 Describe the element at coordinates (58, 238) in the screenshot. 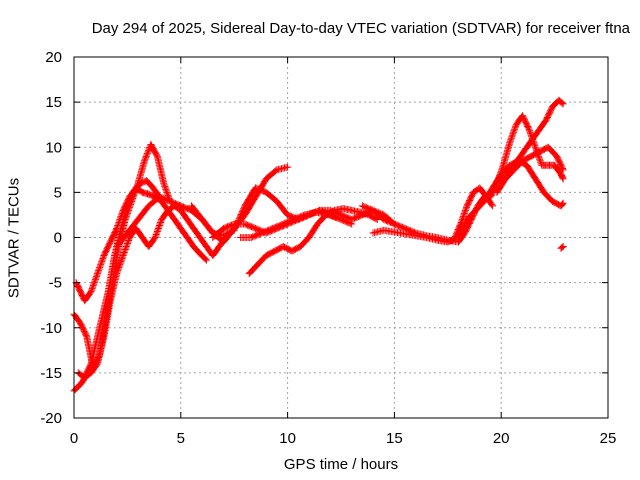

I see `y-tick-label: 0` at that location.